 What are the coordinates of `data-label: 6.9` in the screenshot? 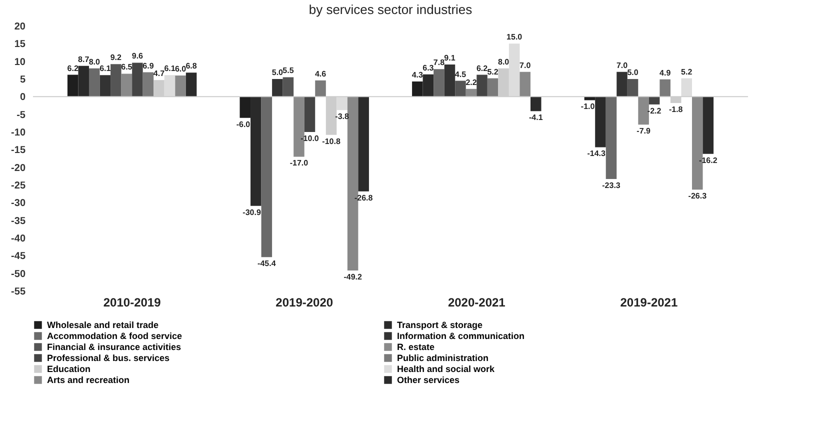 It's located at (148, 65).